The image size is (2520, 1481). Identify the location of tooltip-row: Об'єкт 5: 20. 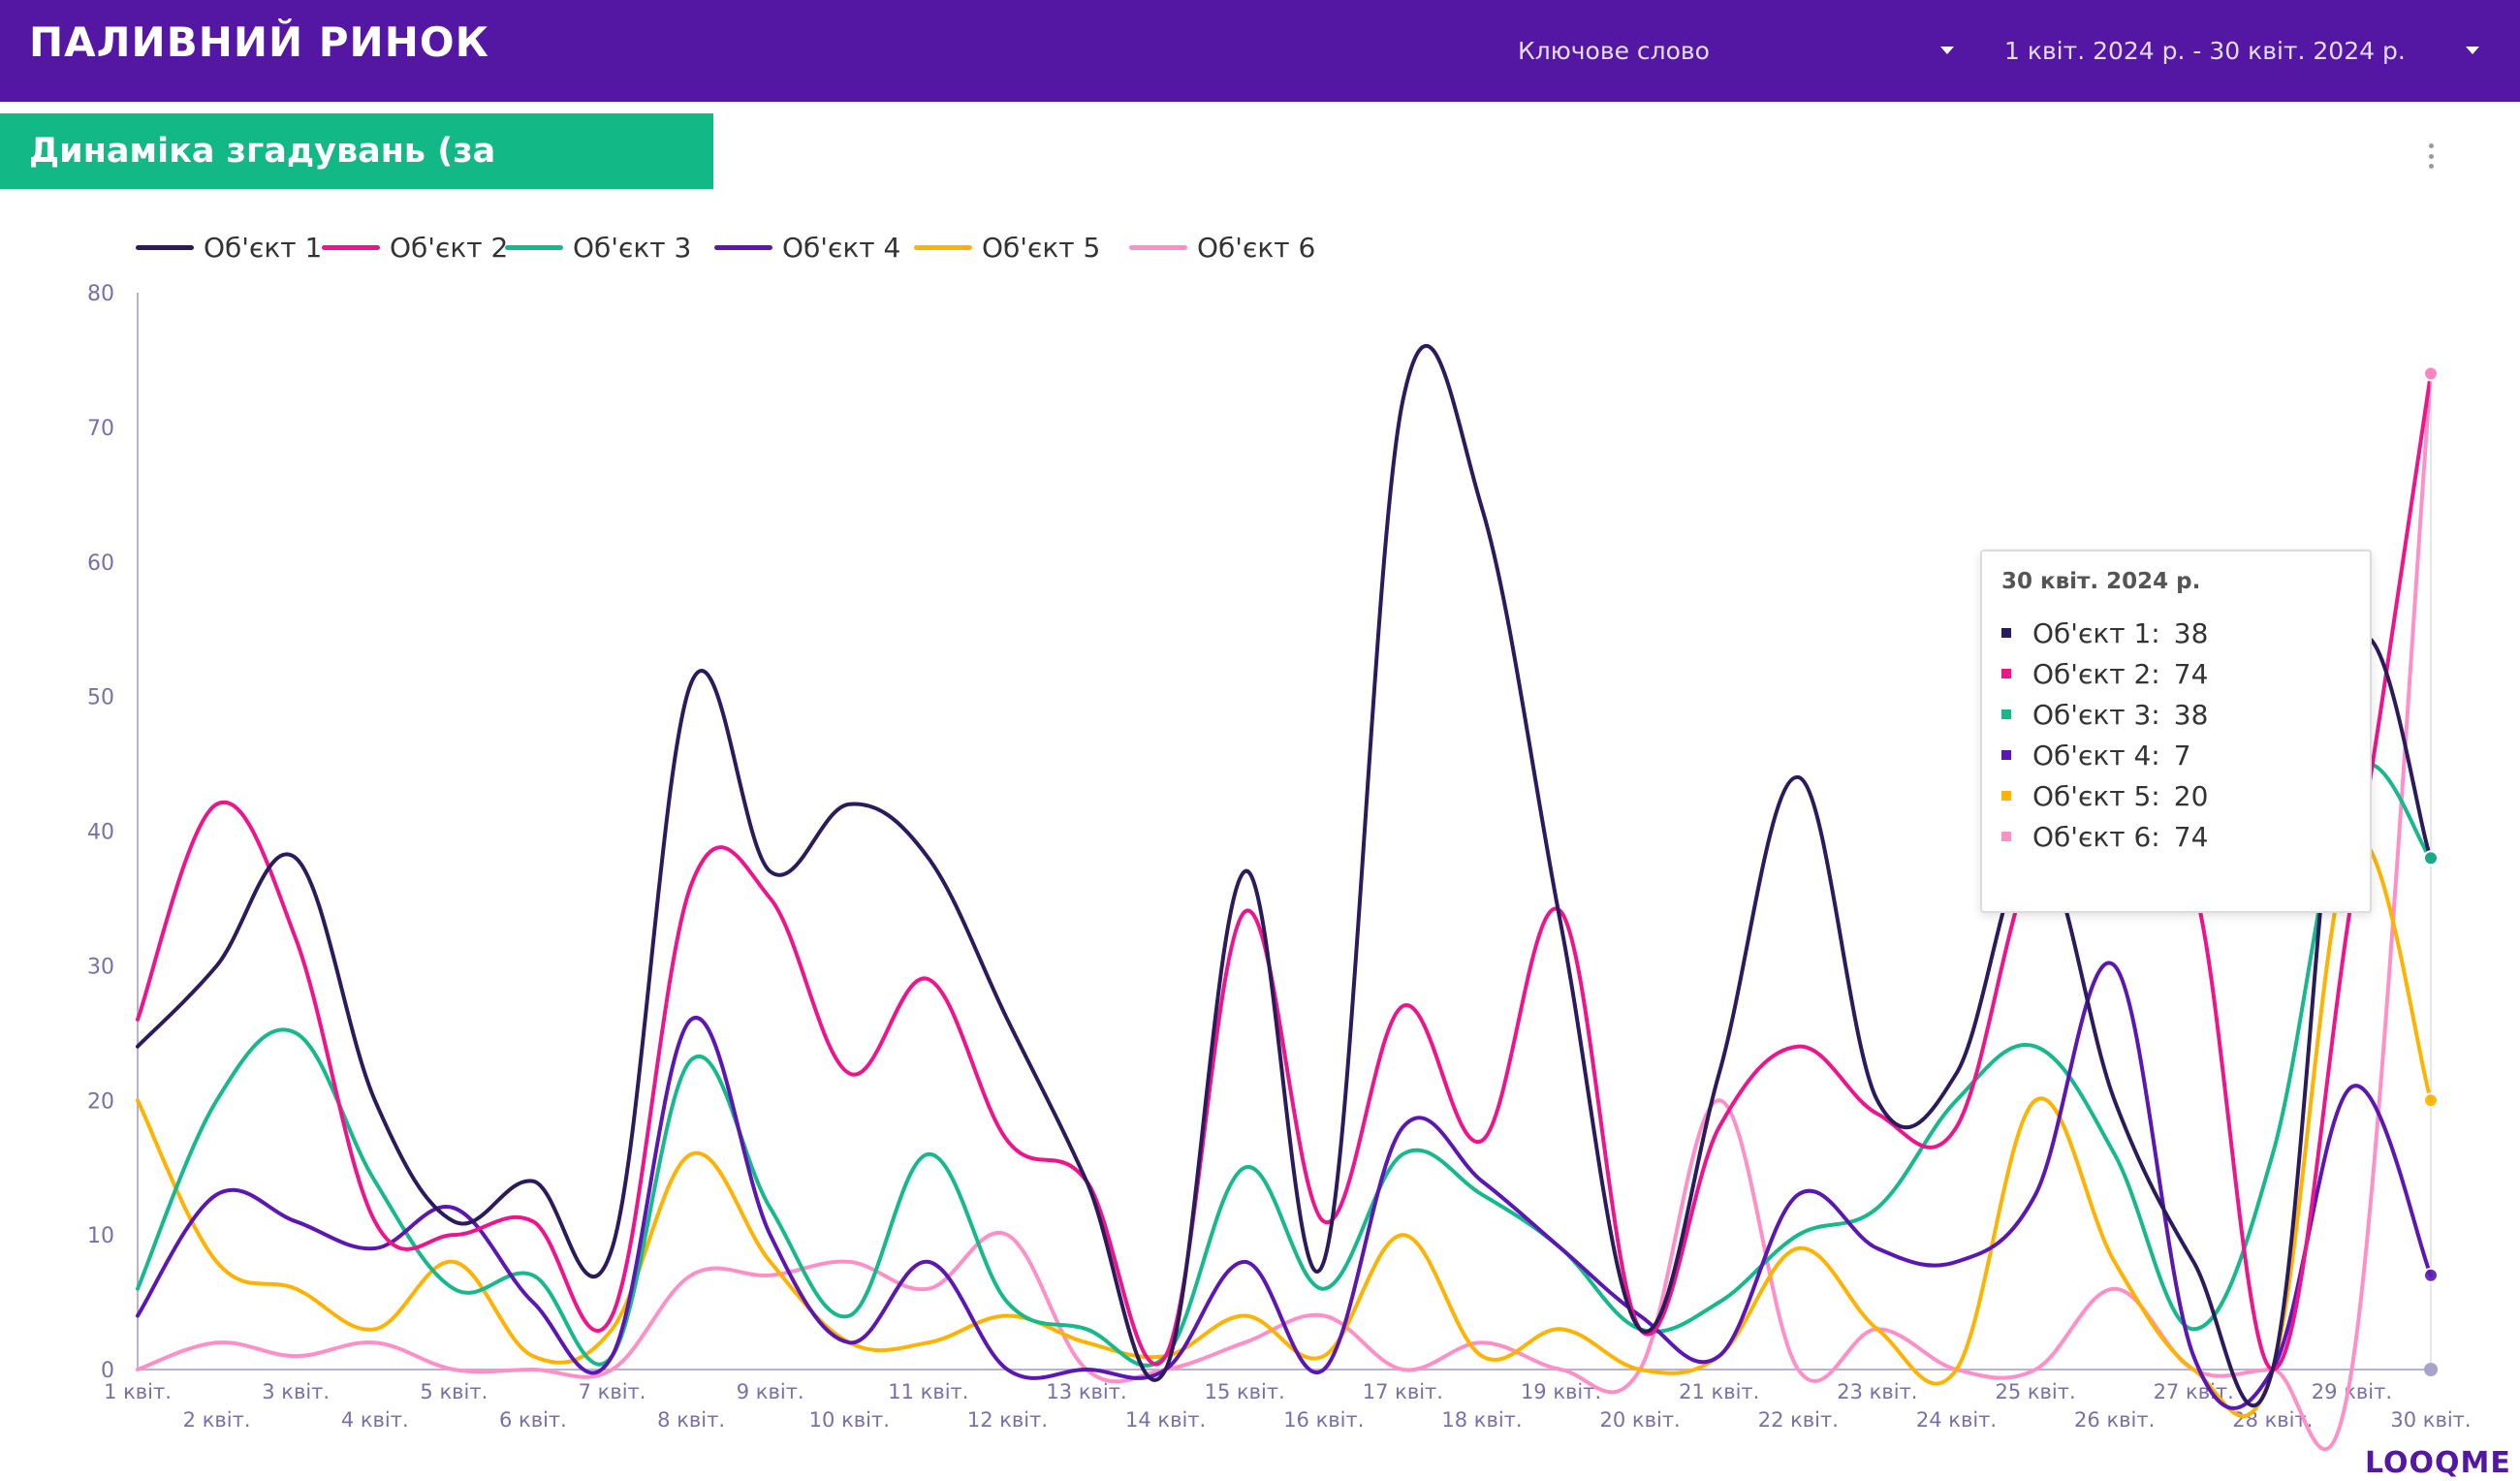
(2104, 795).